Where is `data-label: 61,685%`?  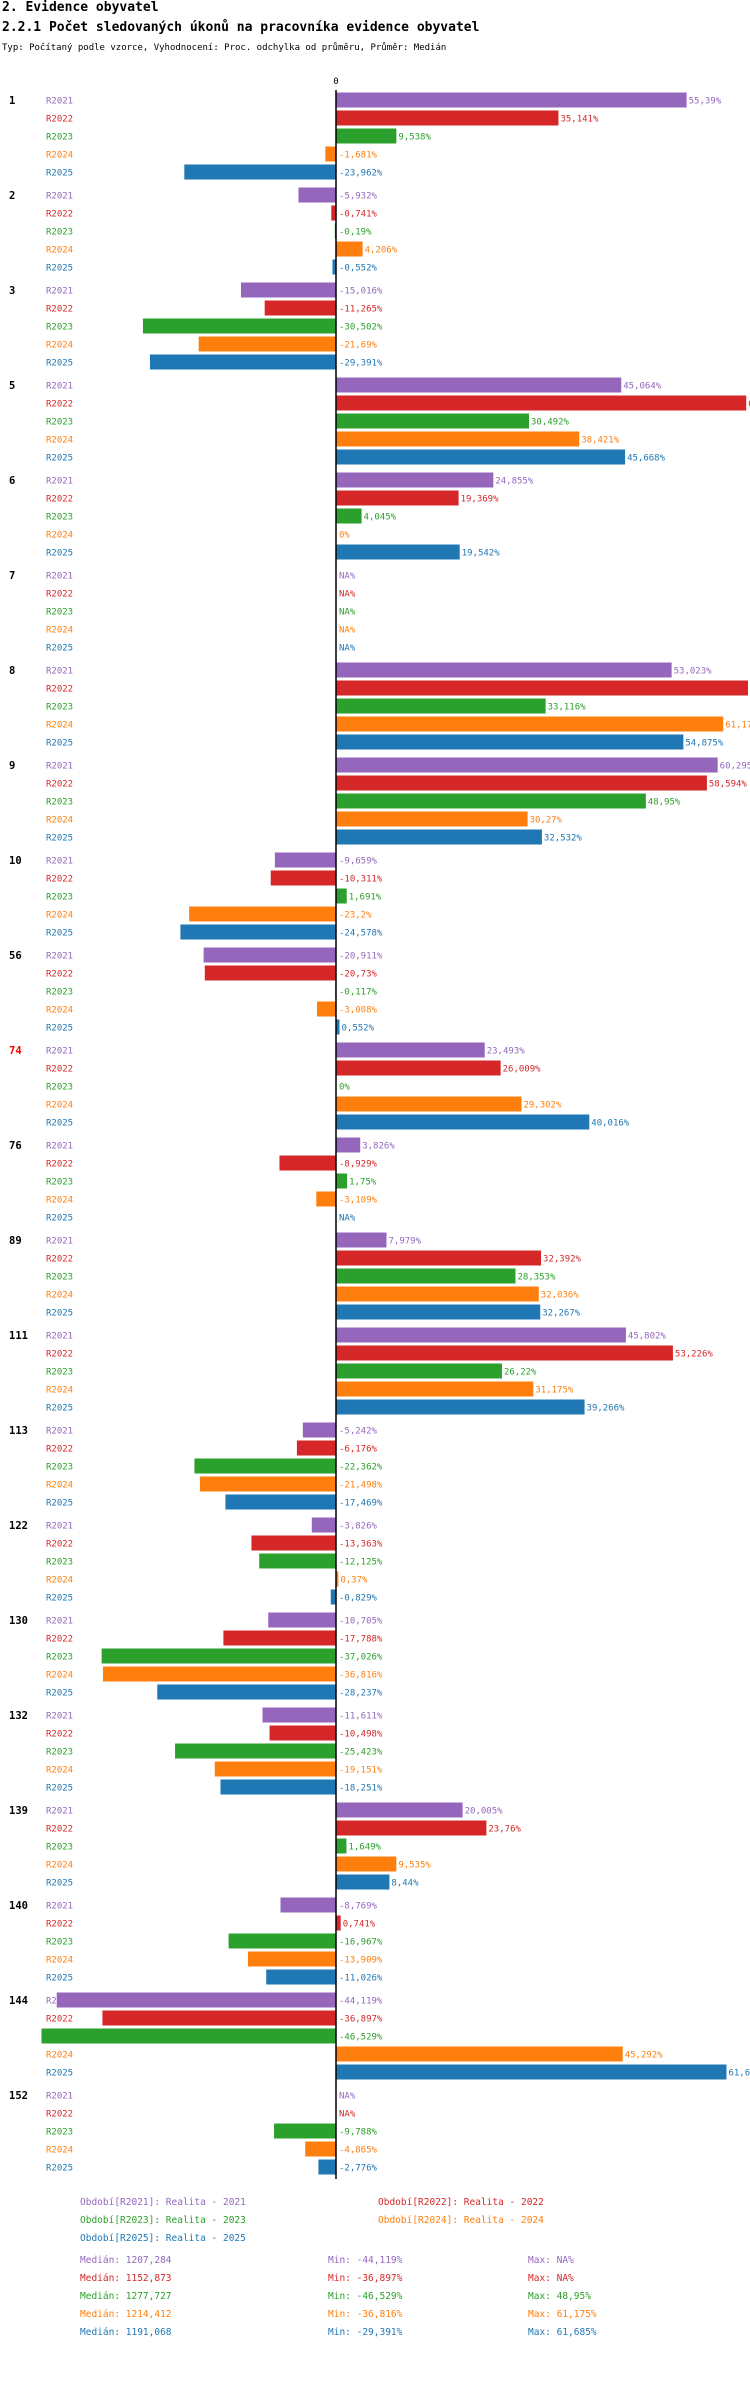
data-label: 61,685% is located at coordinates (739, 2074).